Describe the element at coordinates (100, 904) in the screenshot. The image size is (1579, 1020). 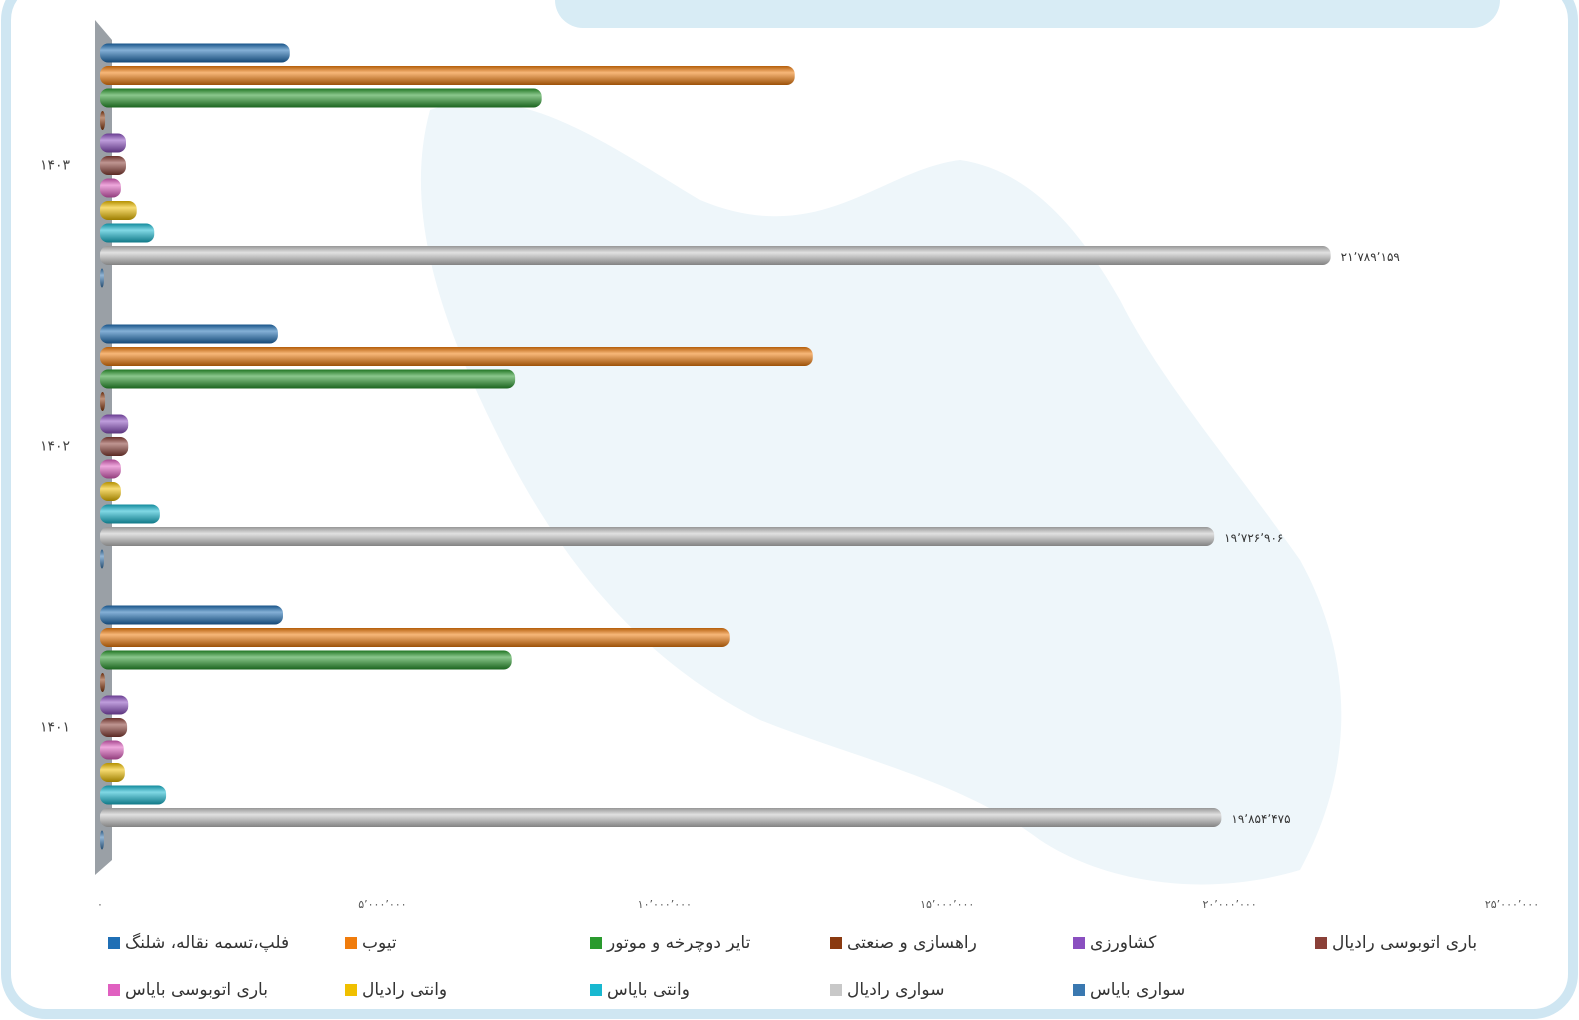
I see `x-tick-label: ۰` at that location.